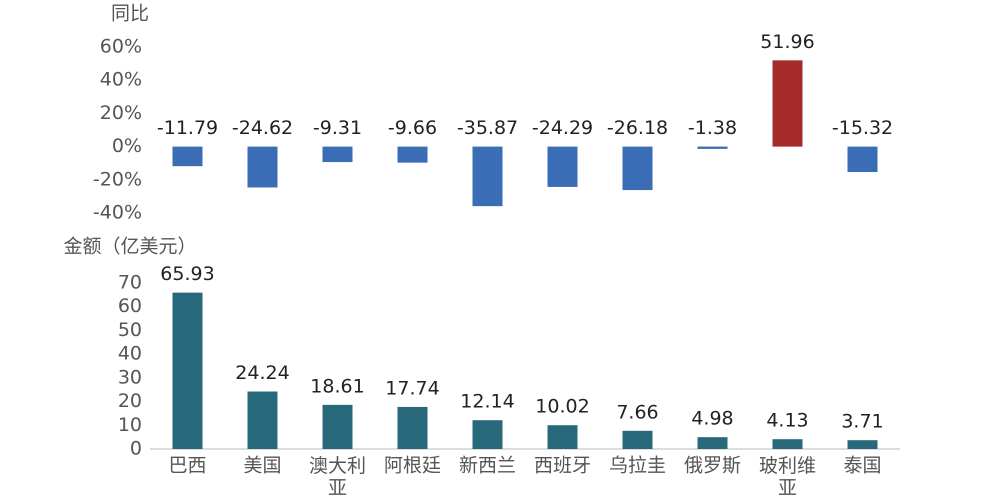 Image resolution: width=1000 pixels, height=504 pixels. I want to click on y-tick-label: 40, so click(130, 354).